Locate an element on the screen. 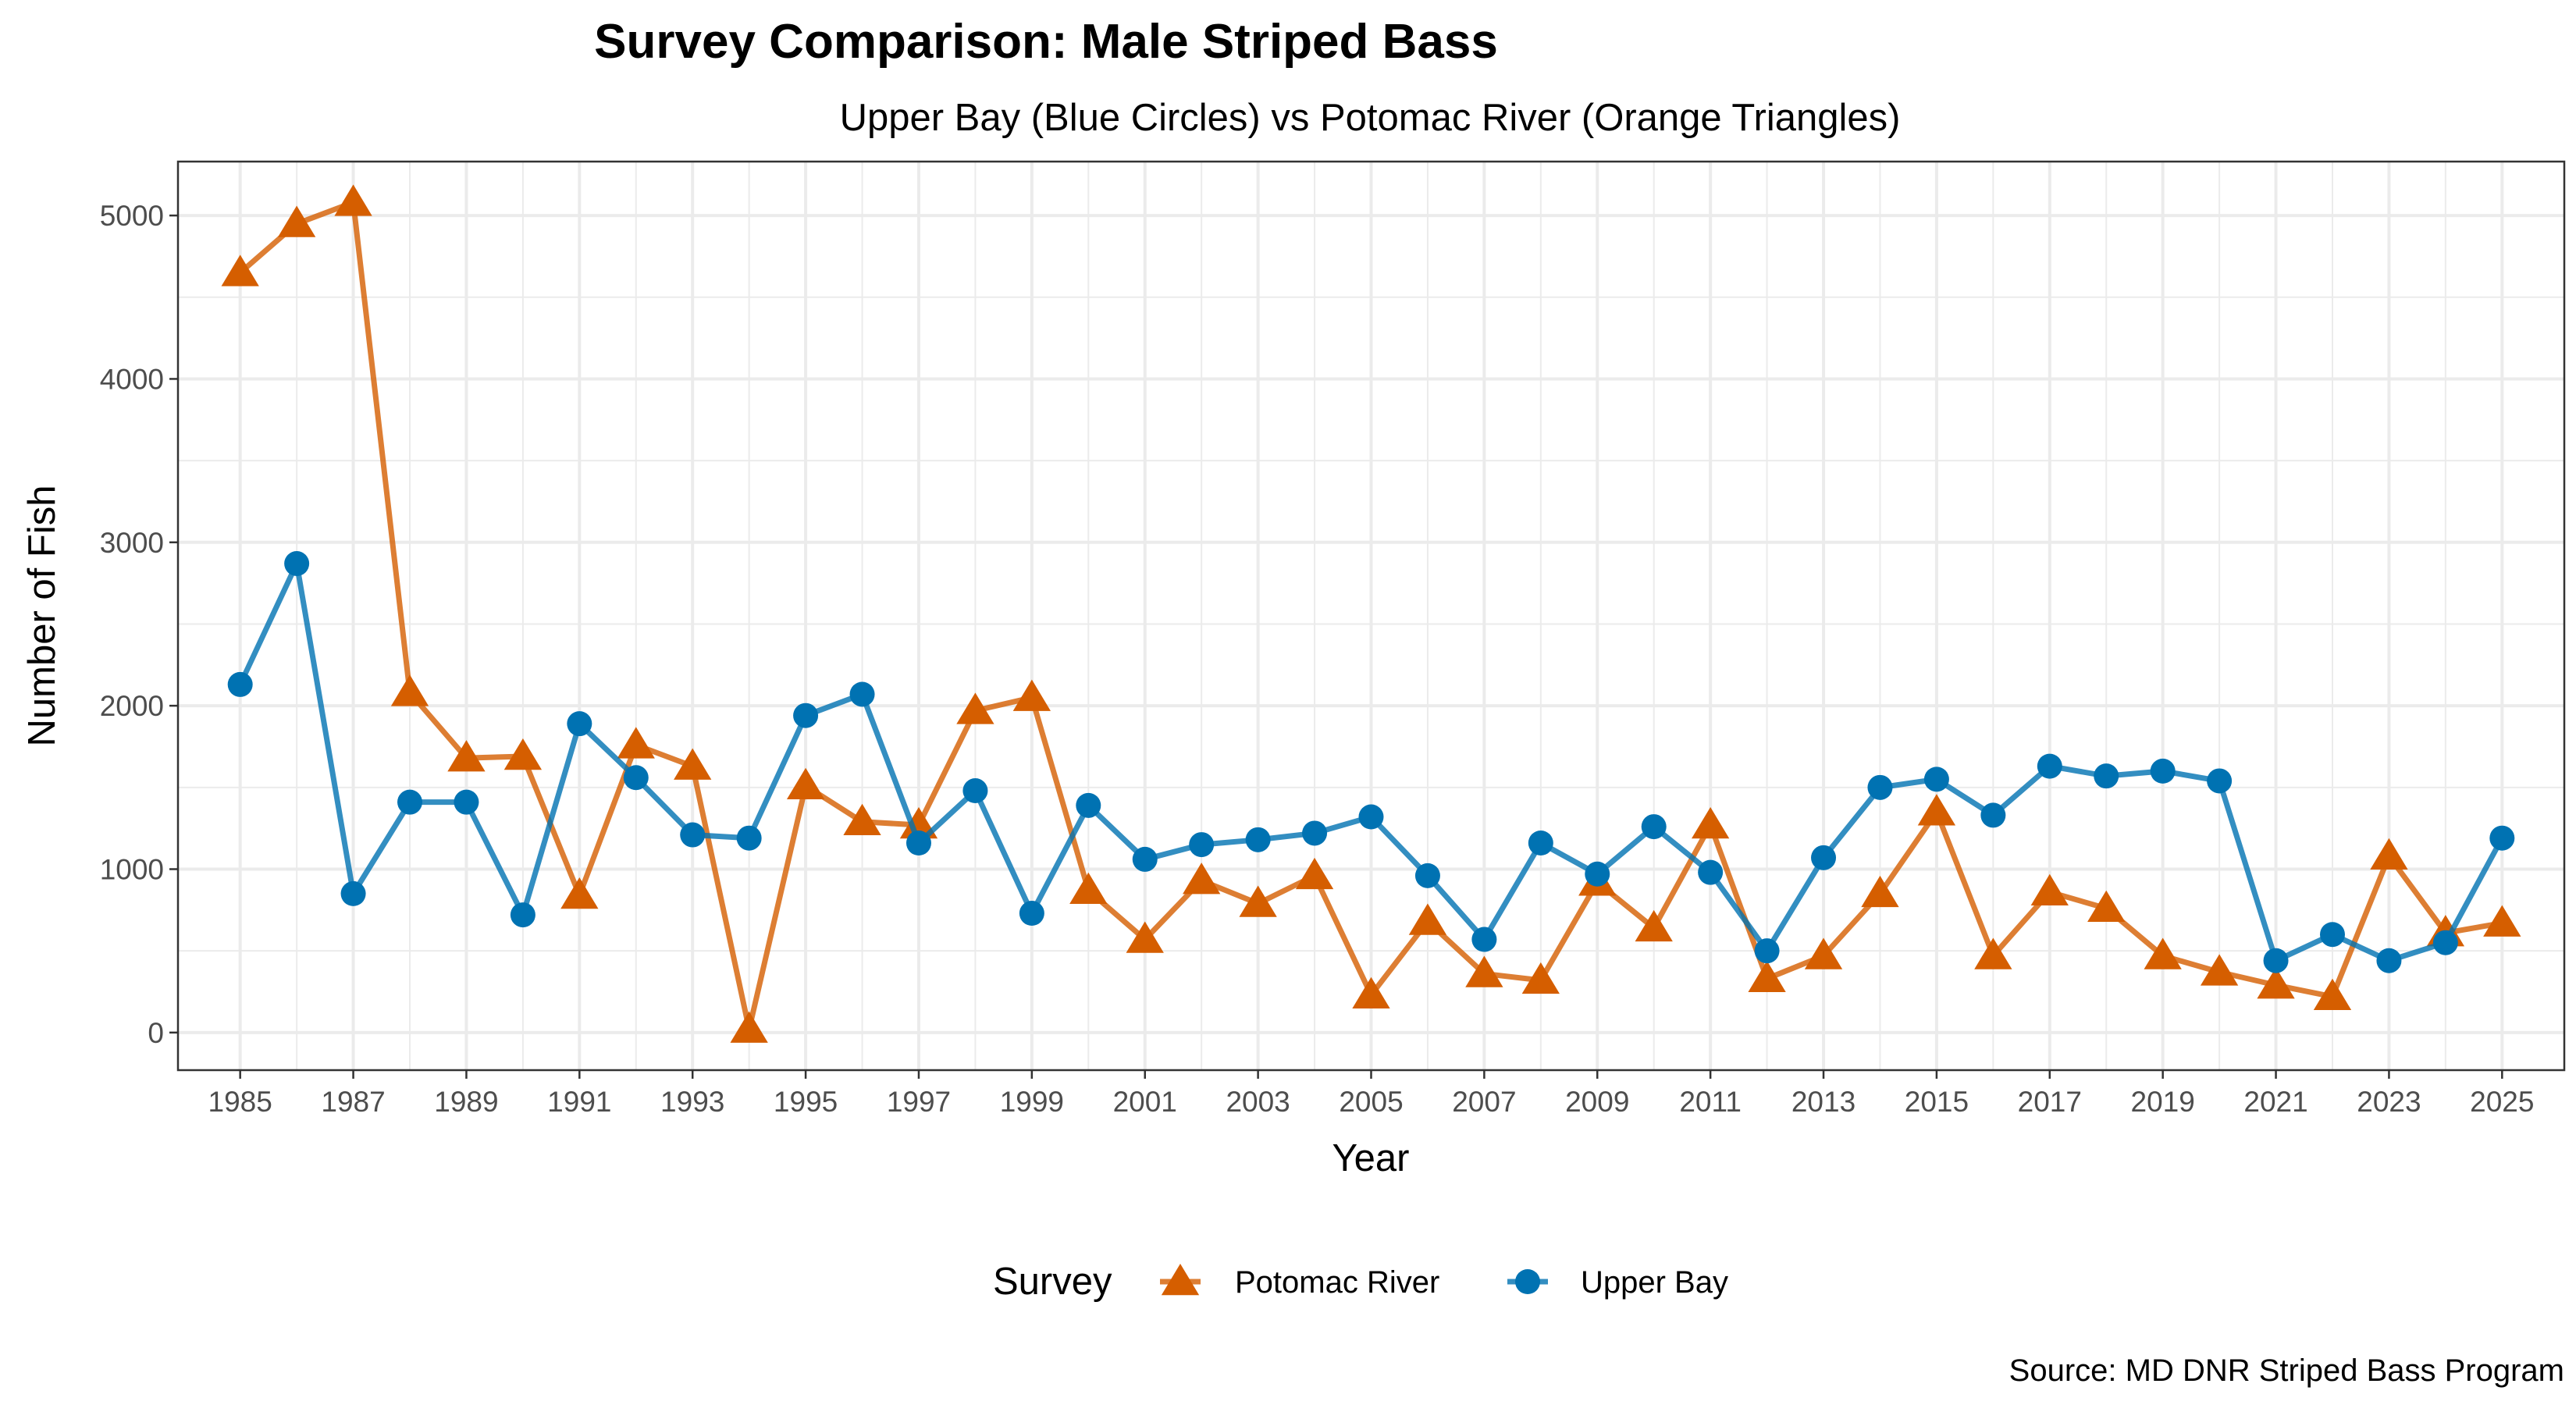 Image resolution: width=2576 pixels, height=1405 pixels. legend-label: Potomac River is located at coordinates (1337, 1283).